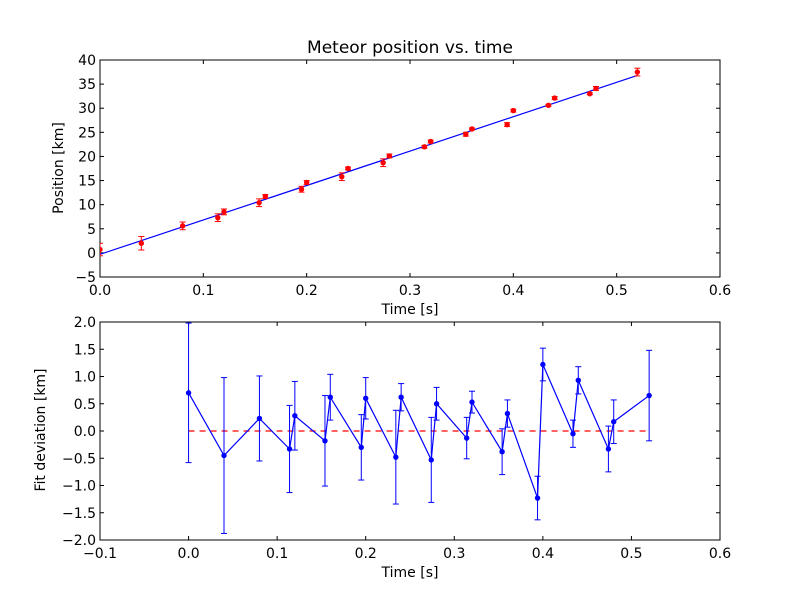 Image resolution: width=800 pixels, height=600 pixels. I want to click on bottom-ytick-label: 0.5, so click(85, 405).